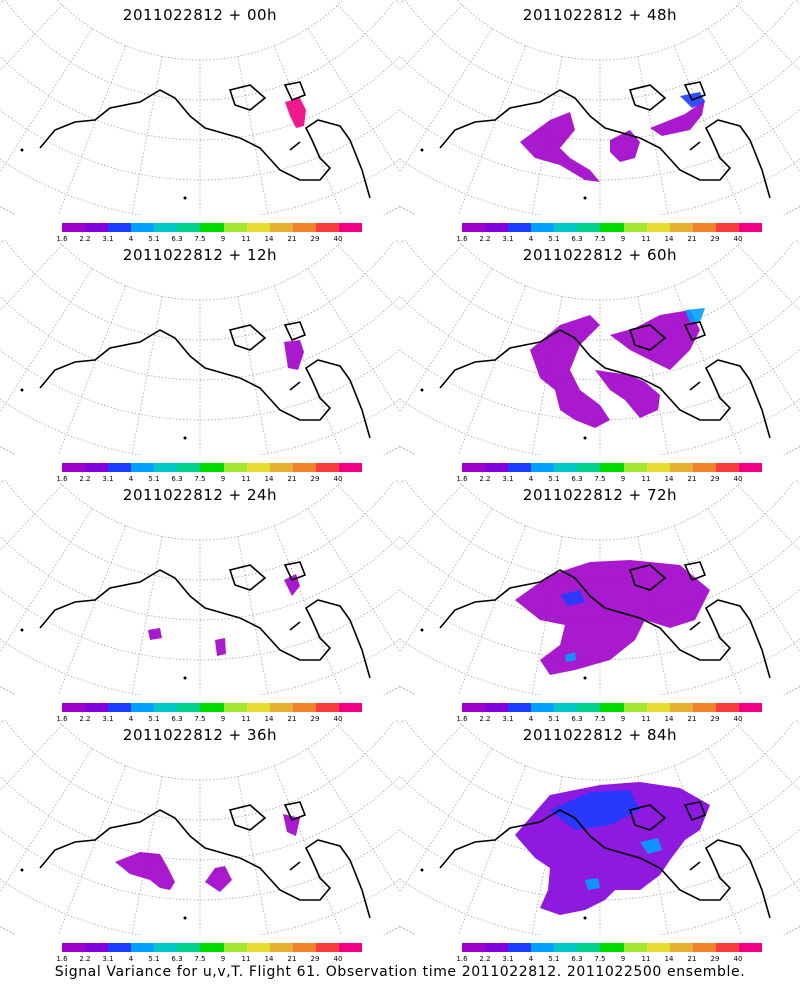 The image size is (800, 1000). I want to click on panel-title: 2011022812 + 72h, so click(600, 495).